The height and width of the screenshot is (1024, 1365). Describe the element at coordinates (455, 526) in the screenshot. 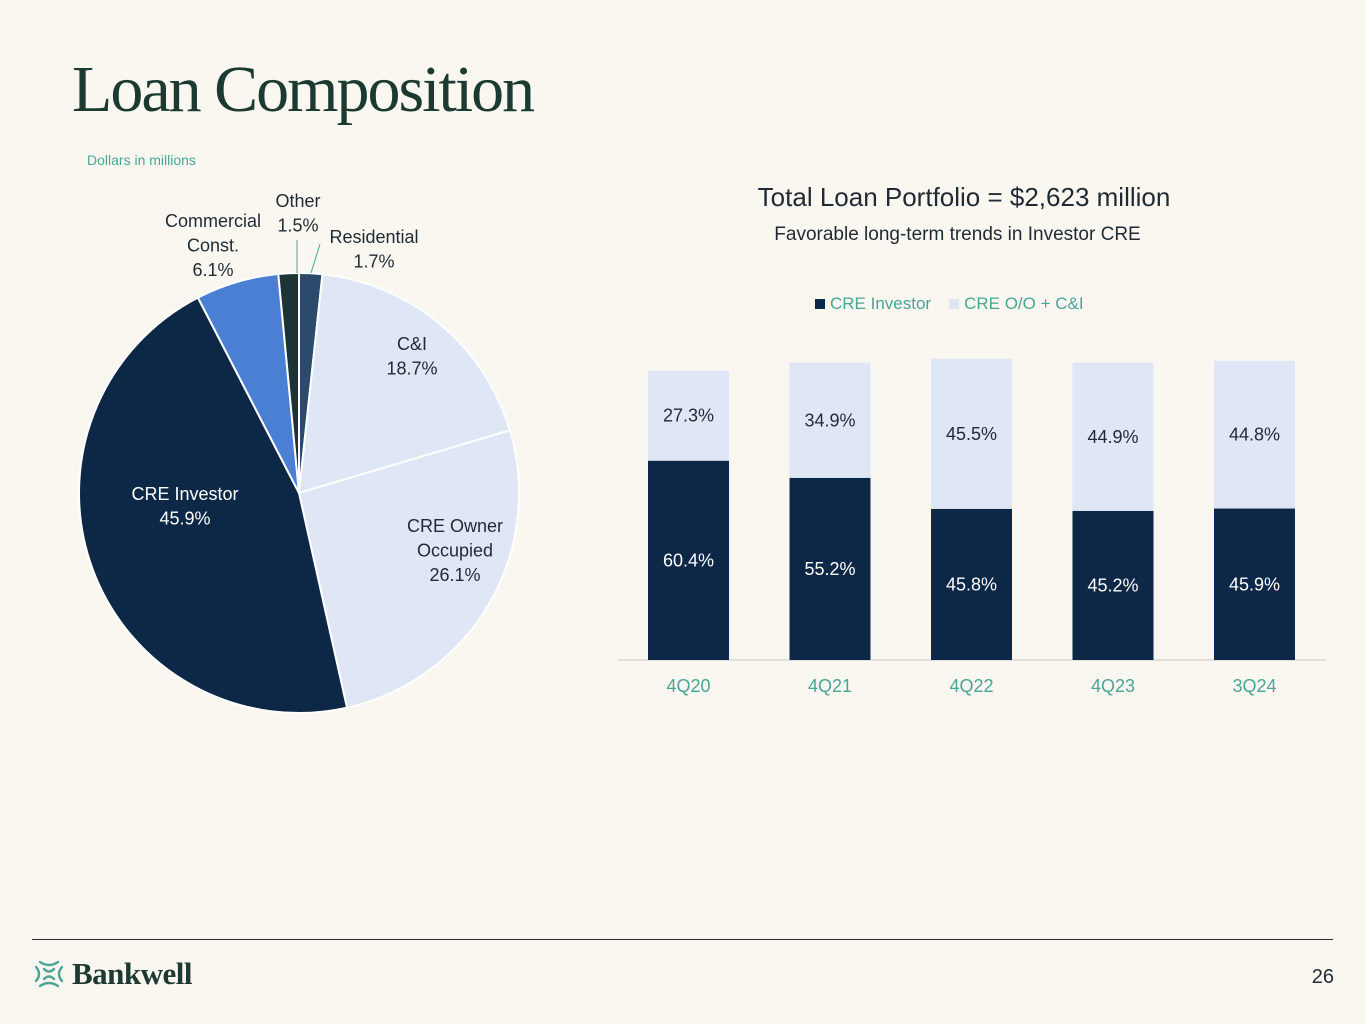

I see `pie-label-line: CRE Owner` at that location.